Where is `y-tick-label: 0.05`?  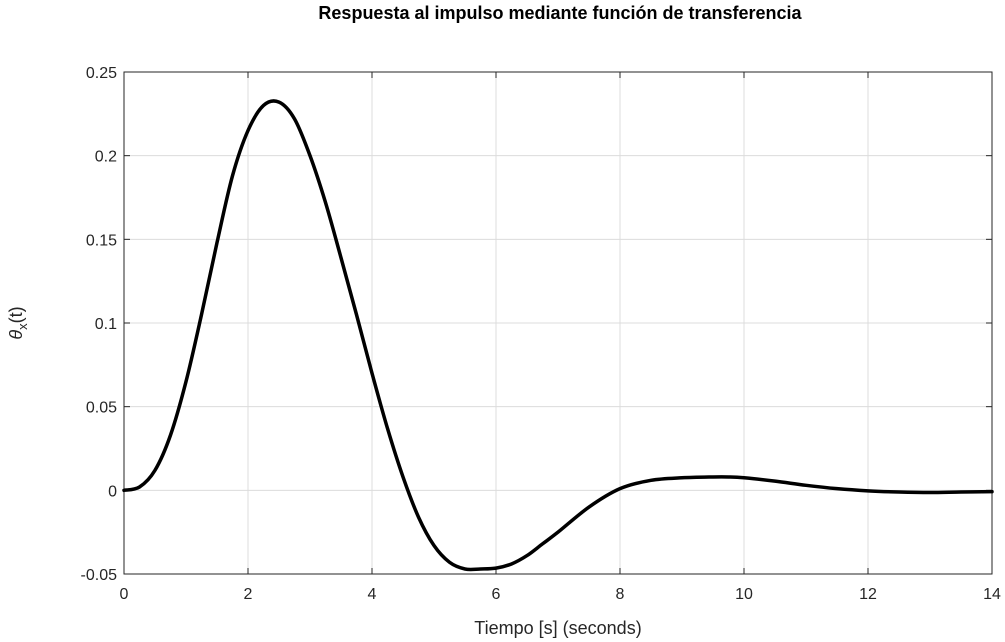 y-tick-label: 0.05 is located at coordinates (101, 408).